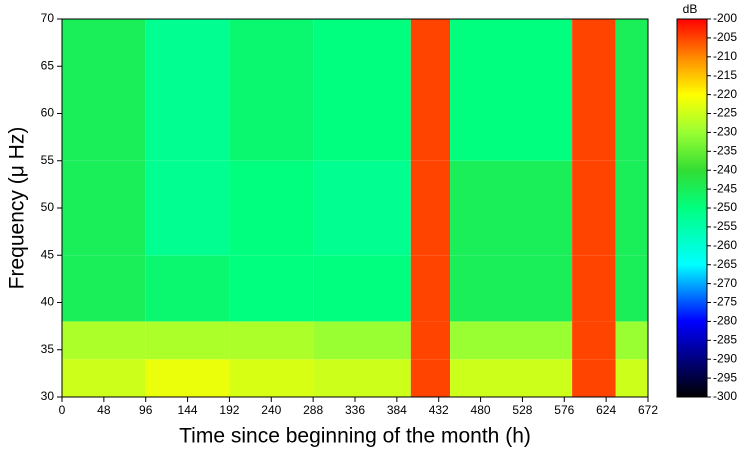 This screenshot has height=449, width=742. What do you see at coordinates (725, 75) in the screenshot?
I see `colorbar-tick-label: -215` at bounding box center [725, 75].